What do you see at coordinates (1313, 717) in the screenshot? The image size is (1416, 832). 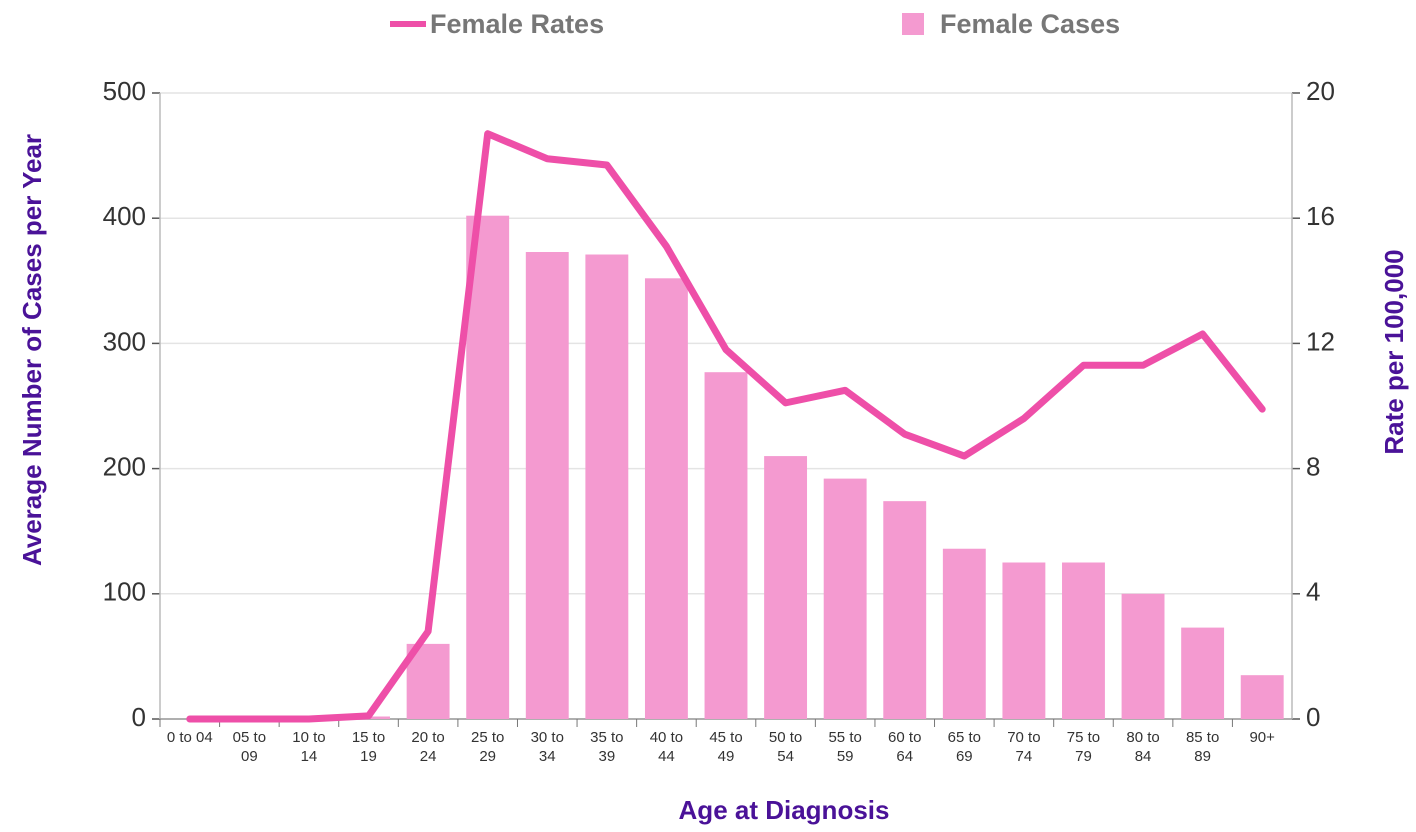 I see `y2-tick-label: 0` at bounding box center [1313, 717].